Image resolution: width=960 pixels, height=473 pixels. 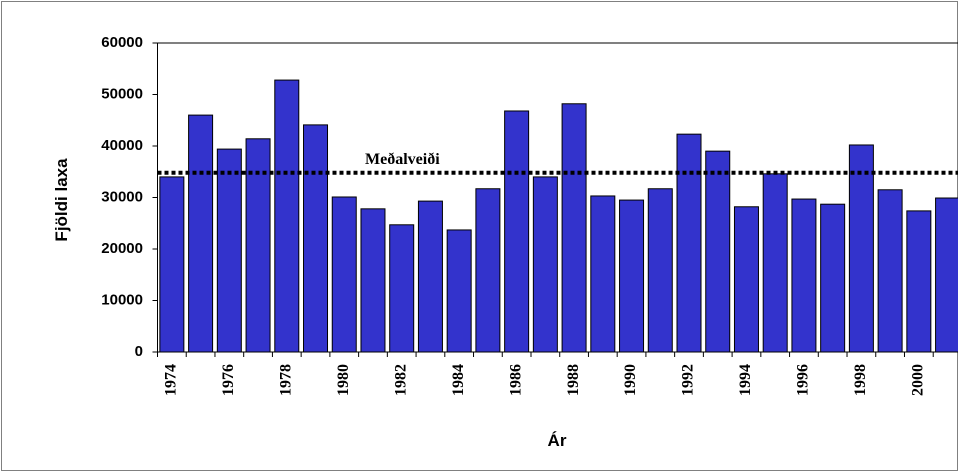 I want to click on x-tick-label: 1984, so click(x=458, y=380).